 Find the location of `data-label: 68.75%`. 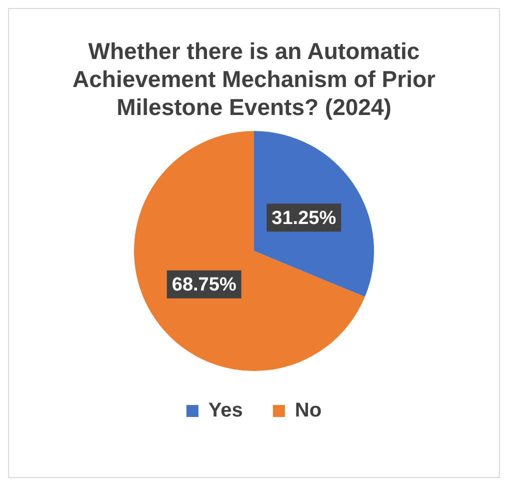

data-label: 68.75% is located at coordinates (204, 285).